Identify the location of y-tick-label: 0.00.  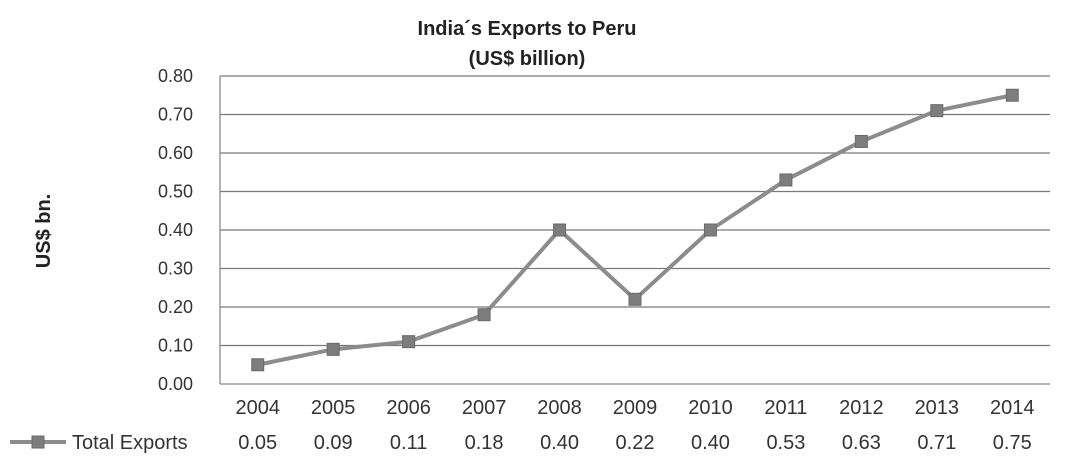
(175, 384).